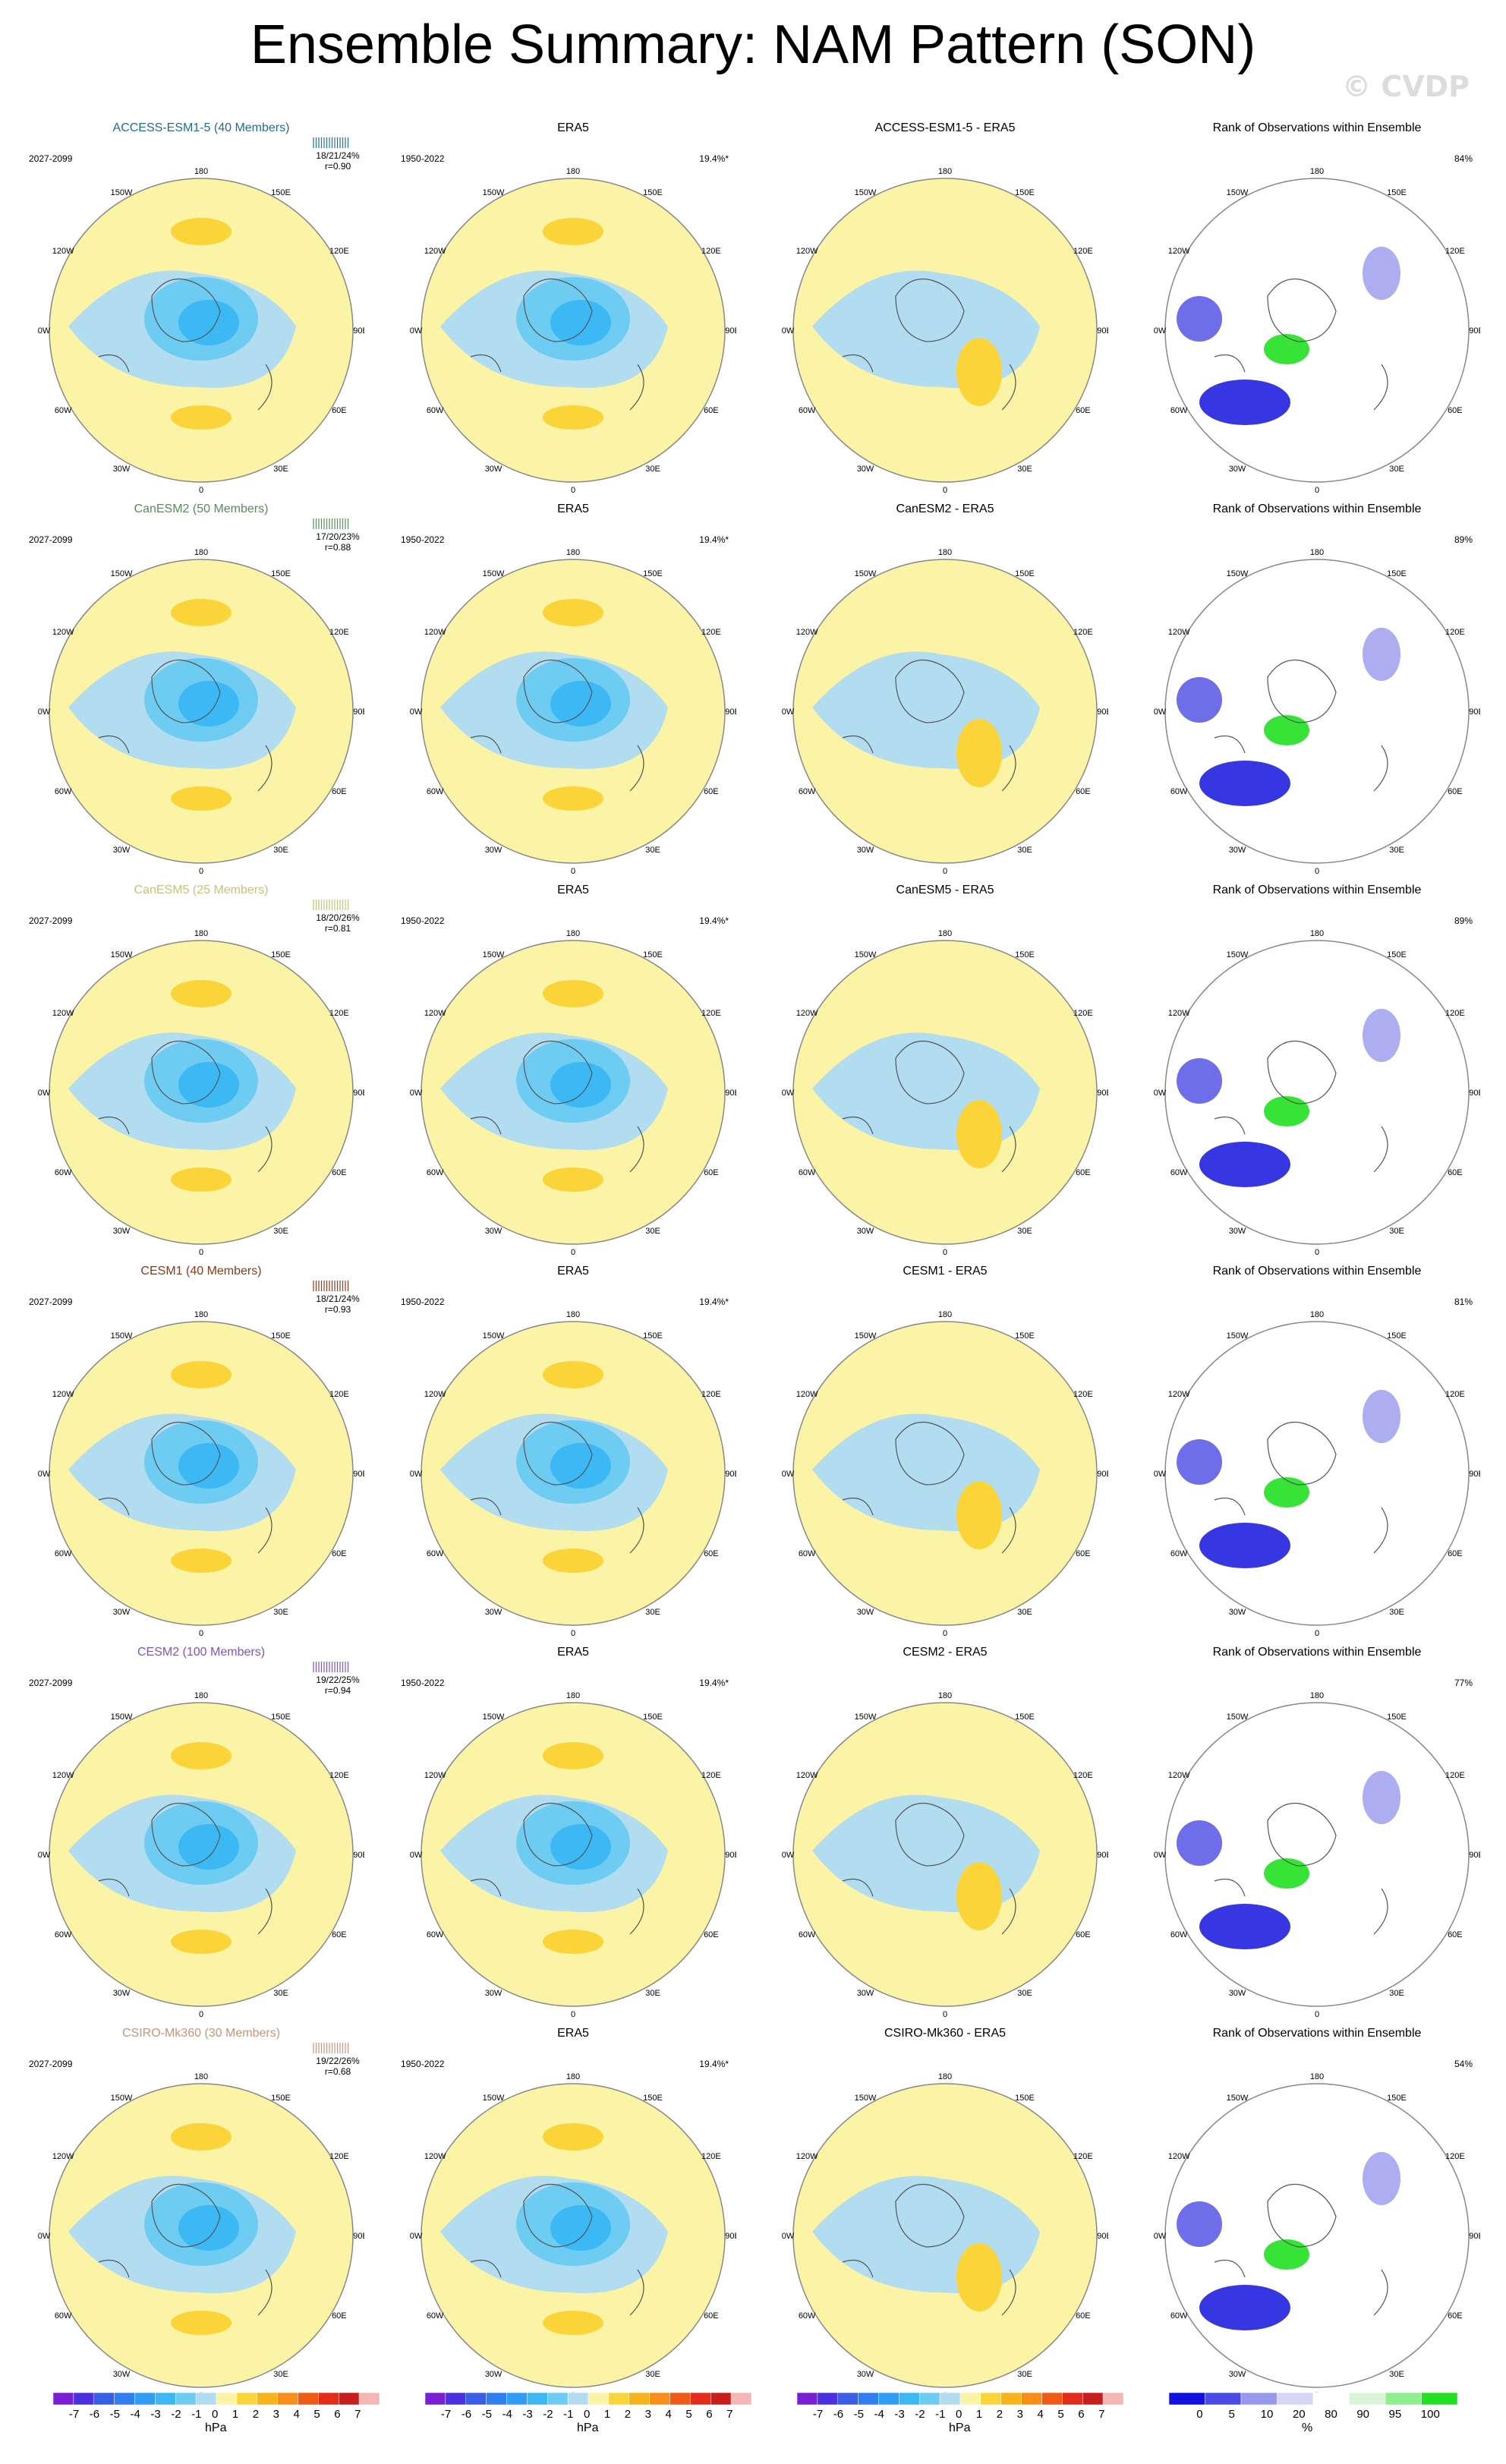 The height and width of the screenshot is (2464, 1506). Describe the element at coordinates (1019, 2415) in the screenshot. I see `colorbar-tick-label: 3` at that location.